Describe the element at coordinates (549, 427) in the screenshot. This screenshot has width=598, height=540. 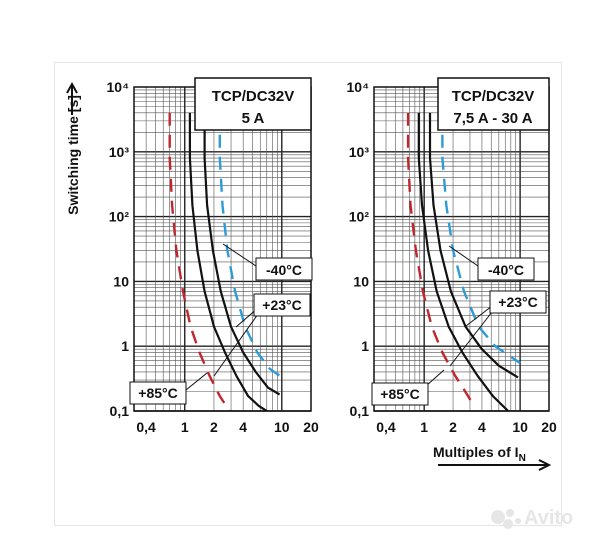
I see `right-x-tick-label: 20` at that location.